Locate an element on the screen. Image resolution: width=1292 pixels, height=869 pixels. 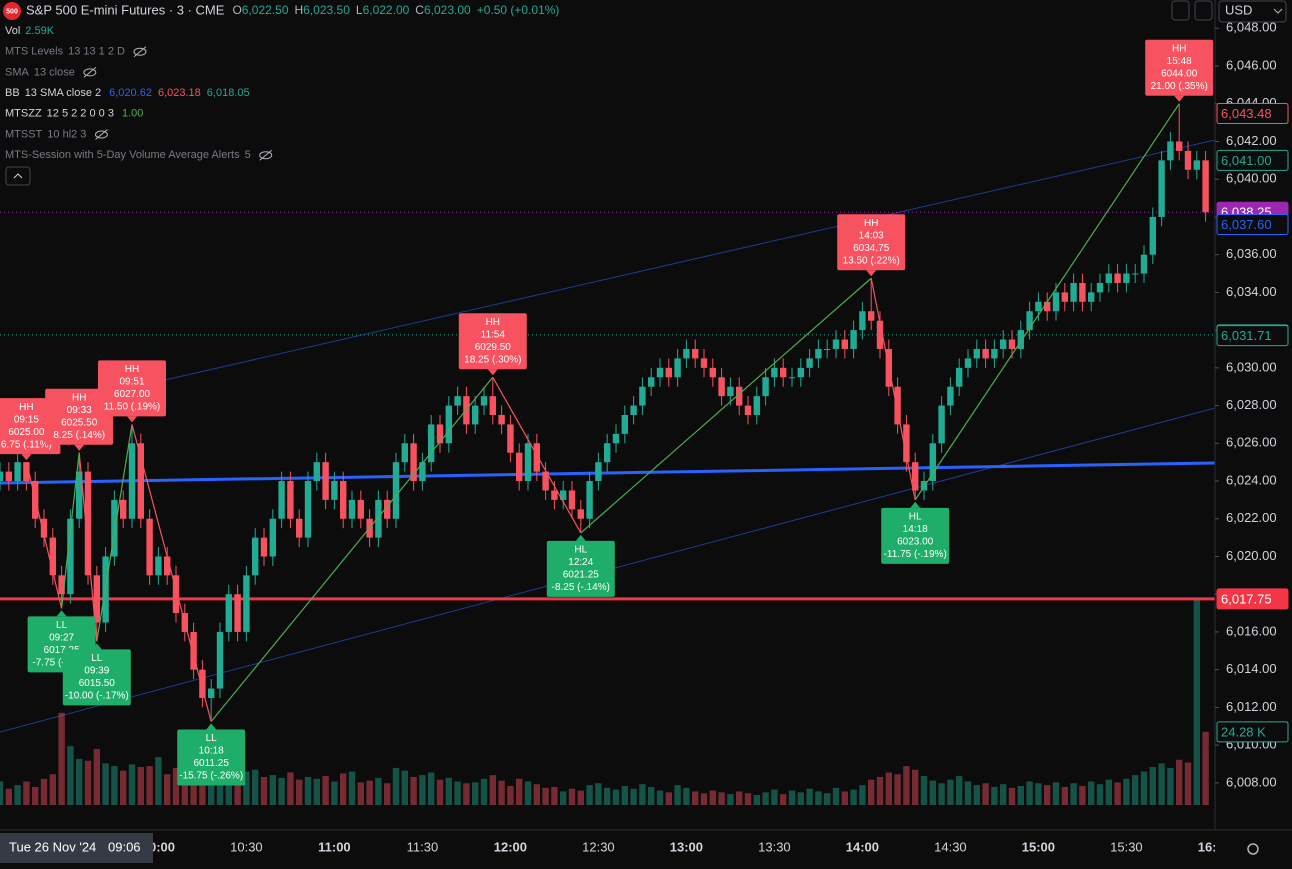
indicator-params: 13 SMA close 2 is located at coordinates (63, 93).